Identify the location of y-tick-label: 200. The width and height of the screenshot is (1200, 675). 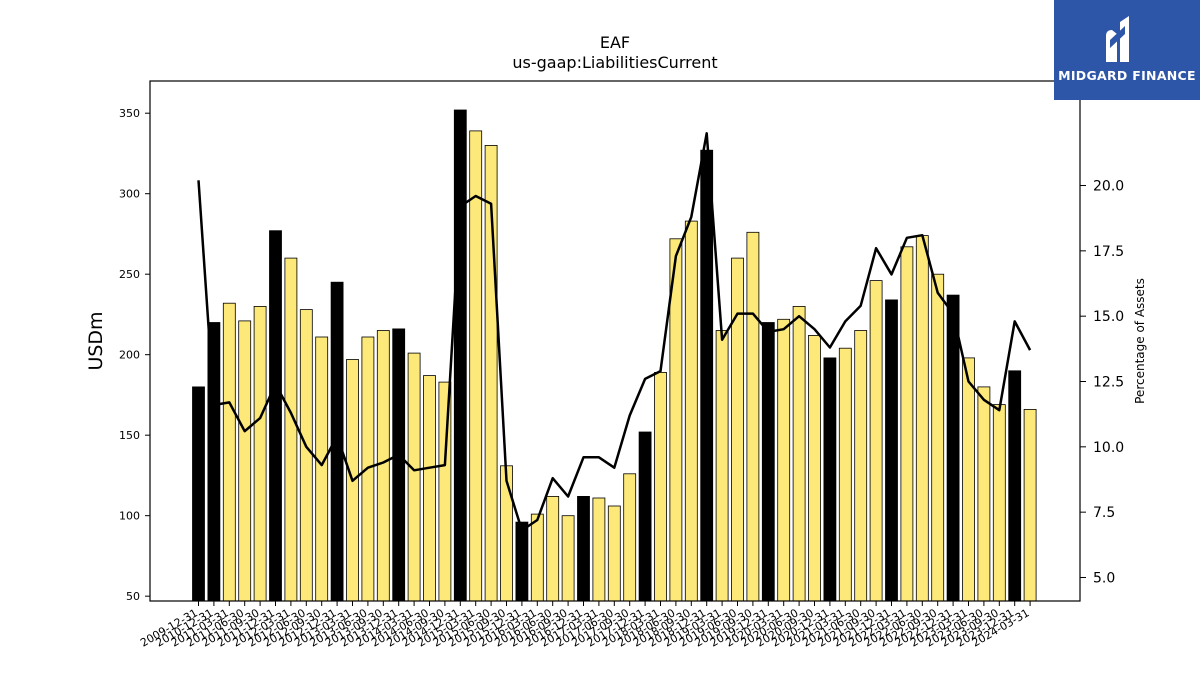
(129, 355).